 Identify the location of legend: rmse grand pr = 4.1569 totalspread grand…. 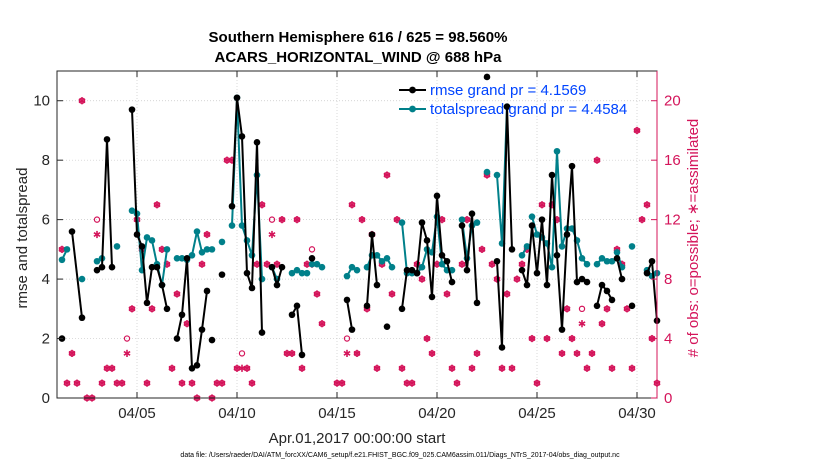
(513, 100).